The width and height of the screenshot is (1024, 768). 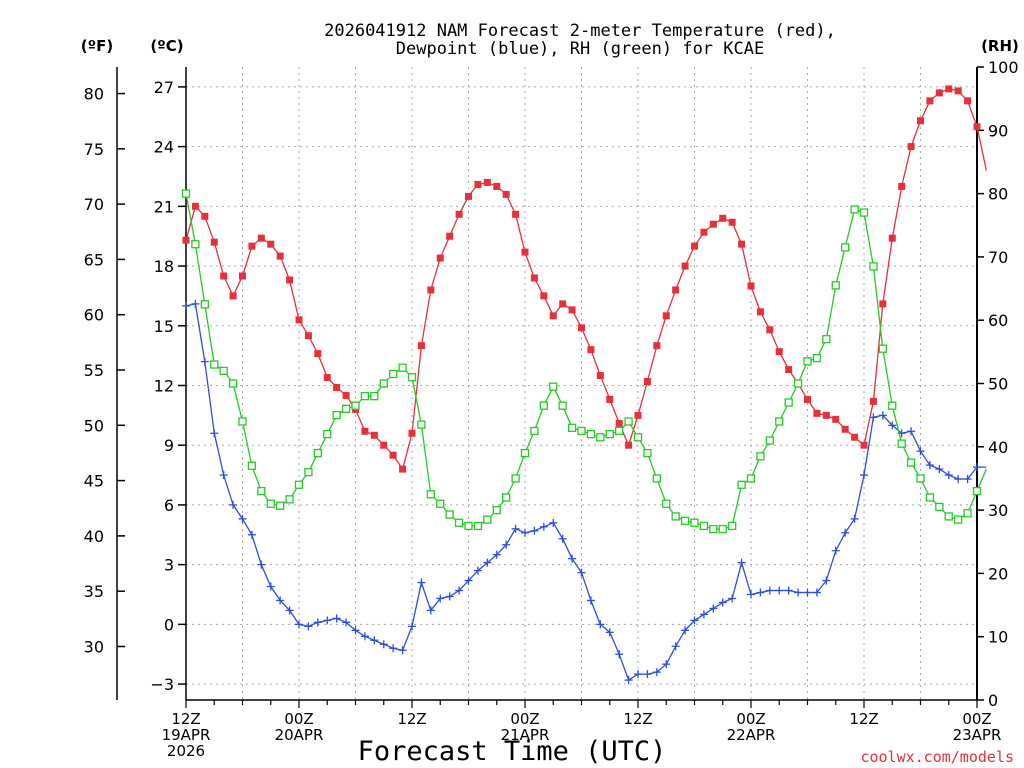 What do you see at coordinates (169, 505) in the screenshot?
I see `celsius-tick-label: 6` at bounding box center [169, 505].